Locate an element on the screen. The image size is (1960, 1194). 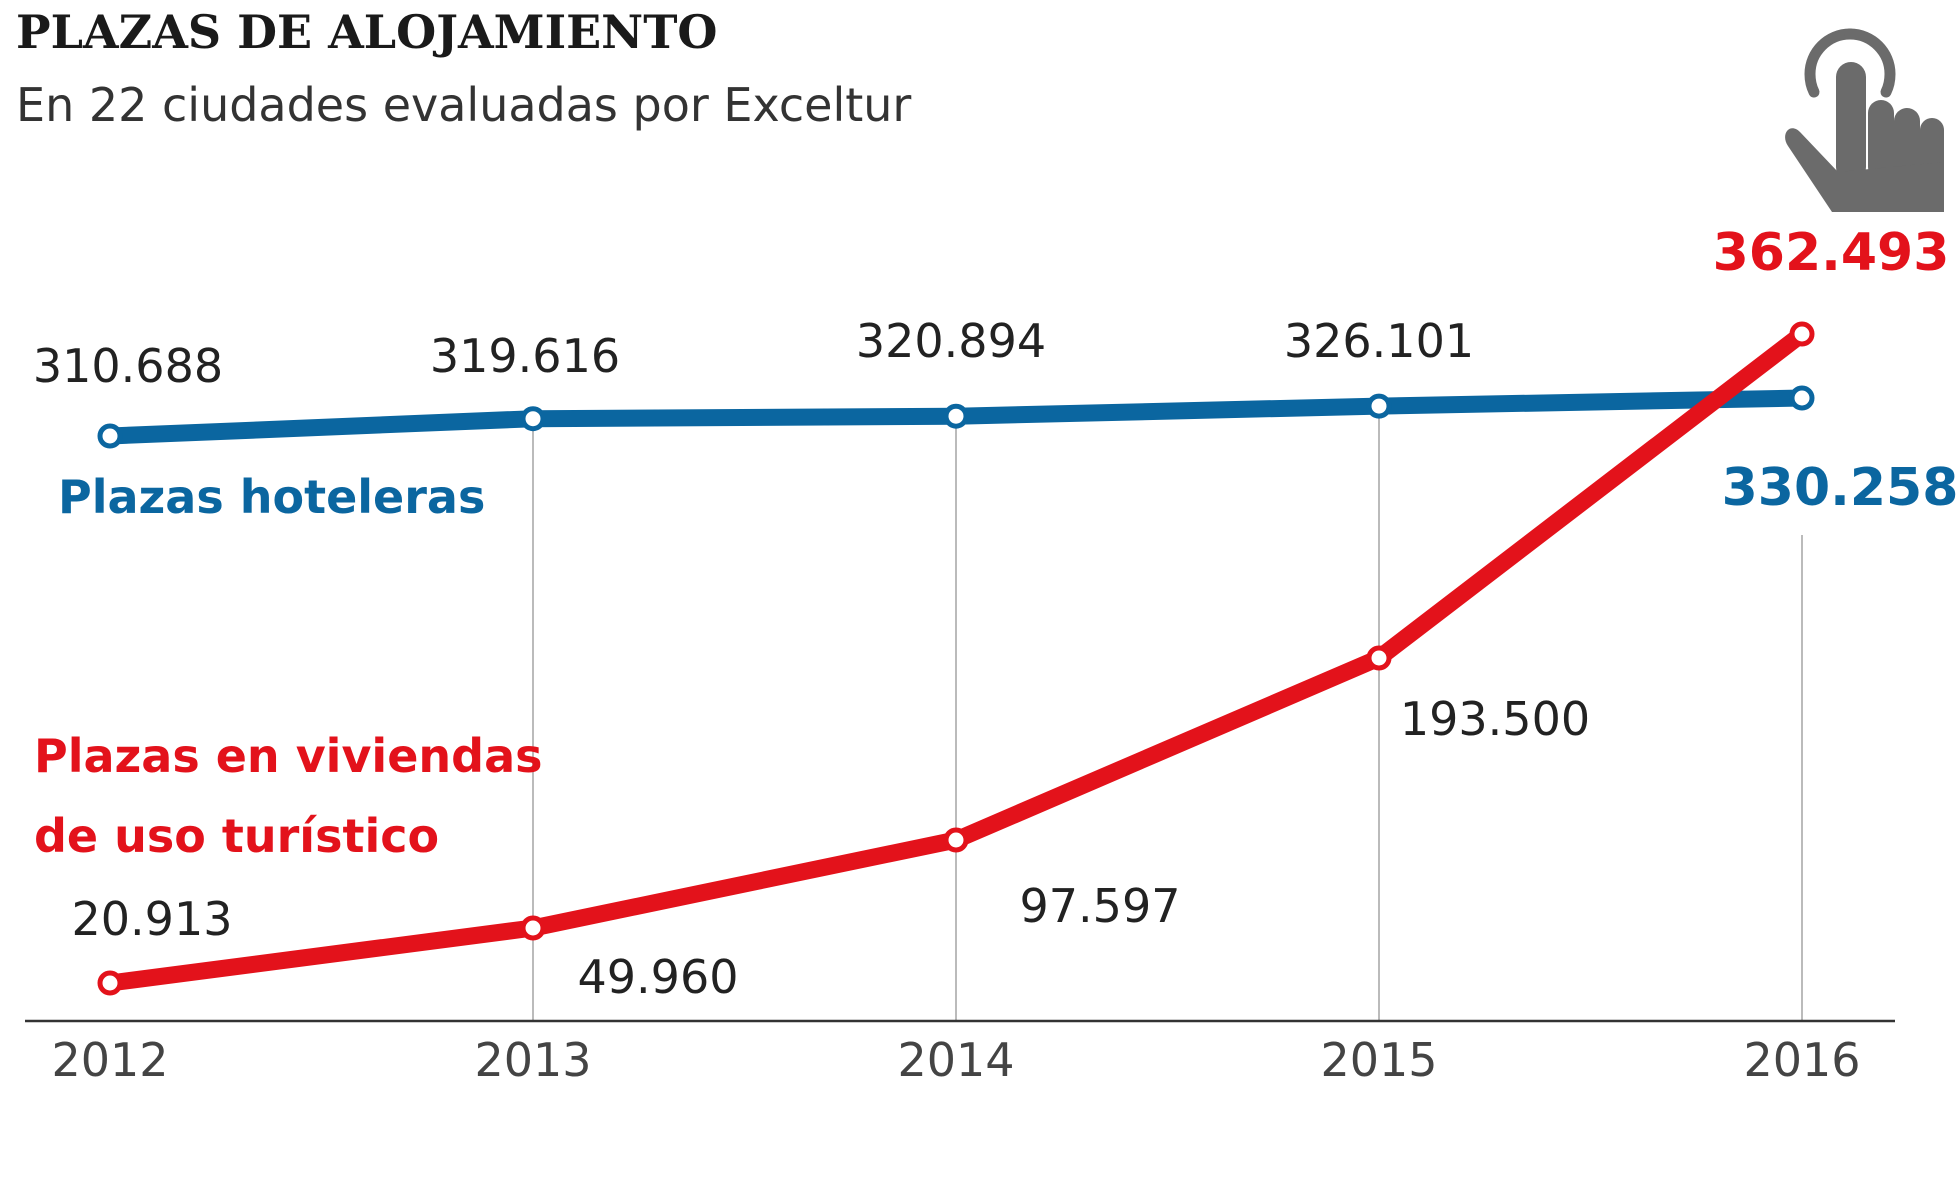
value-label-hotel-2016: 330.258 is located at coordinates (1840, 488).